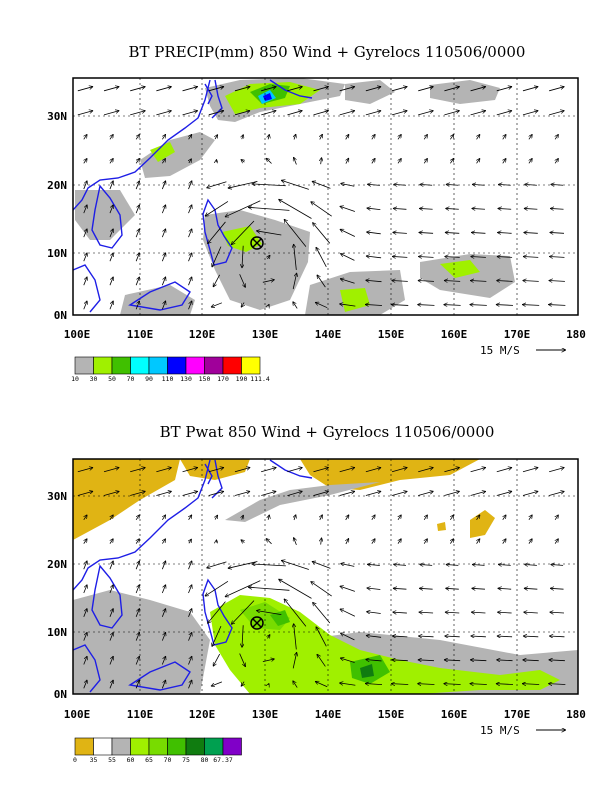 This screenshot has width=612, height=796. What do you see at coordinates (265, 714) in the screenshot?
I see `lon-tick: 130E` at bounding box center [265, 714].